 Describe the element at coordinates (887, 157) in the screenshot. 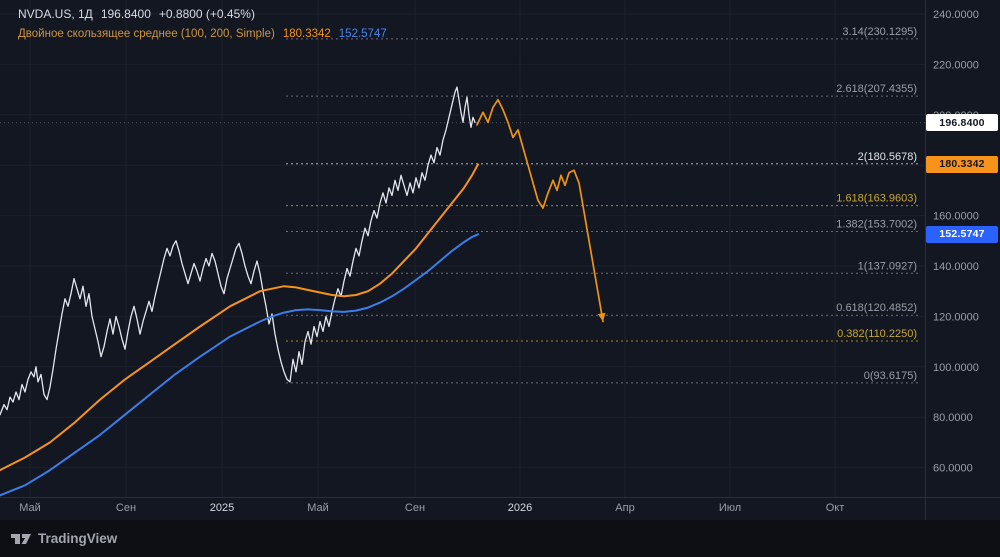

I see `fib-level-label: 2(180.5678)` at that location.